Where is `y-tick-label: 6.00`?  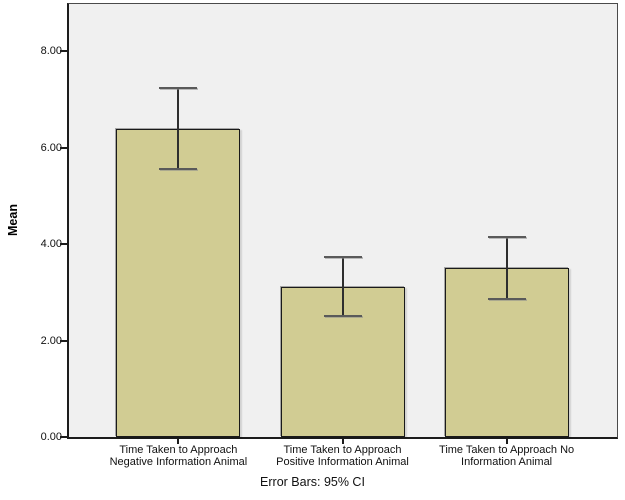 y-tick-label: 6.00 is located at coordinates (51, 147).